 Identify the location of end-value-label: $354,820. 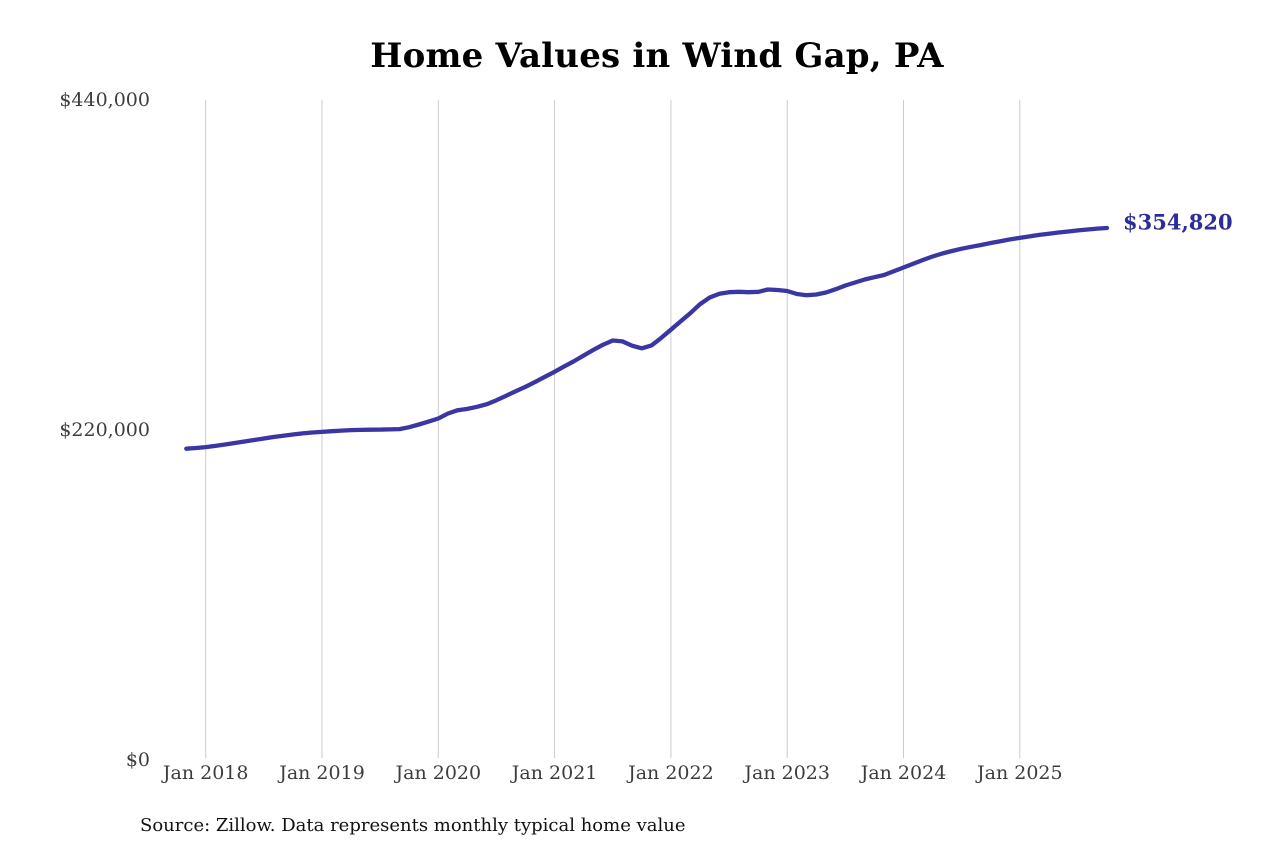
(1178, 222).